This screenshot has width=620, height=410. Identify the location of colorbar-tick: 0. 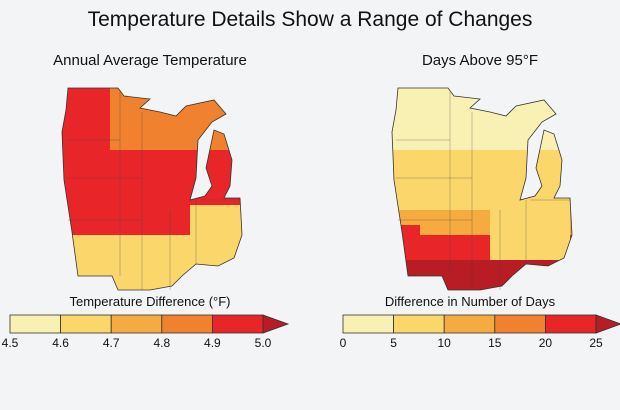
(343, 343).